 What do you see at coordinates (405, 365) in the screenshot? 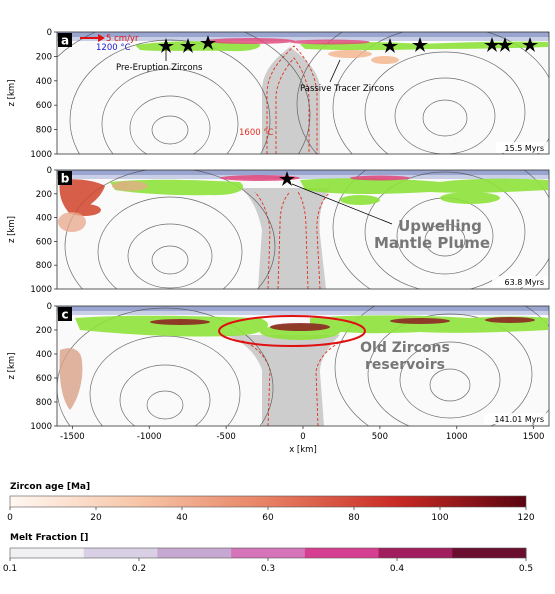
I see `old-zircons-line2: reservoirs` at bounding box center [405, 365].